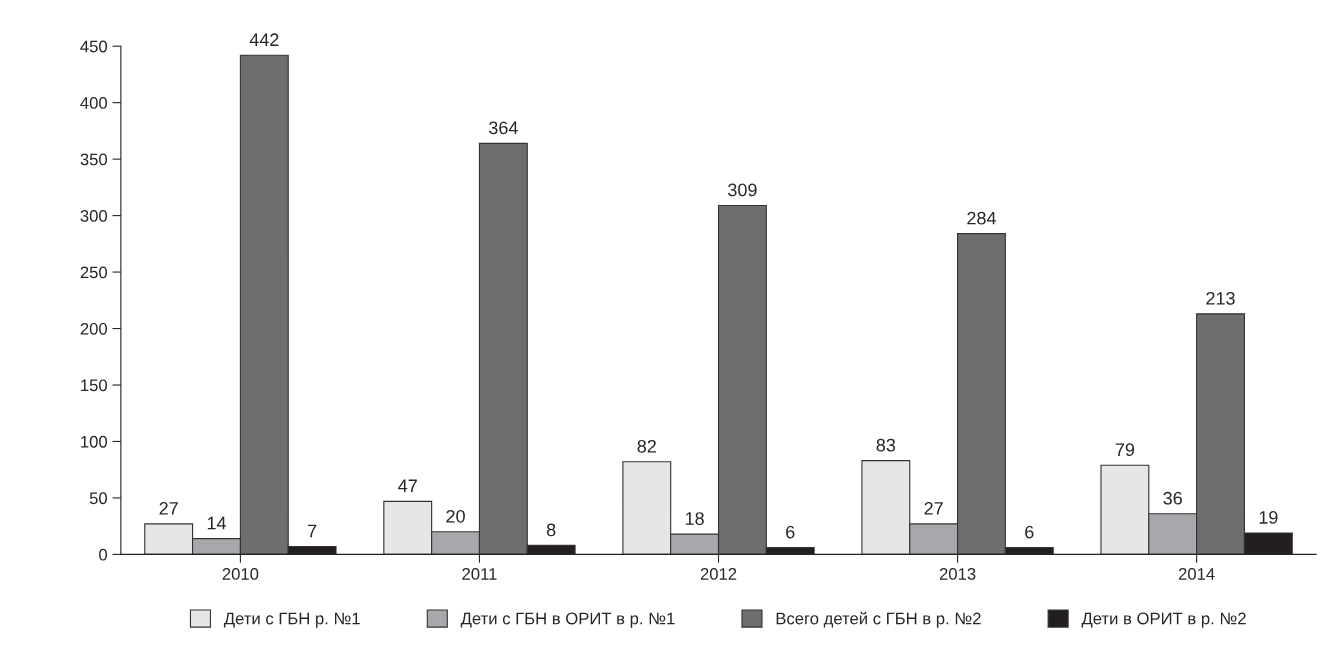  What do you see at coordinates (312, 531) in the screenshot?
I see `data-label: 7` at bounding box center [312, 531].